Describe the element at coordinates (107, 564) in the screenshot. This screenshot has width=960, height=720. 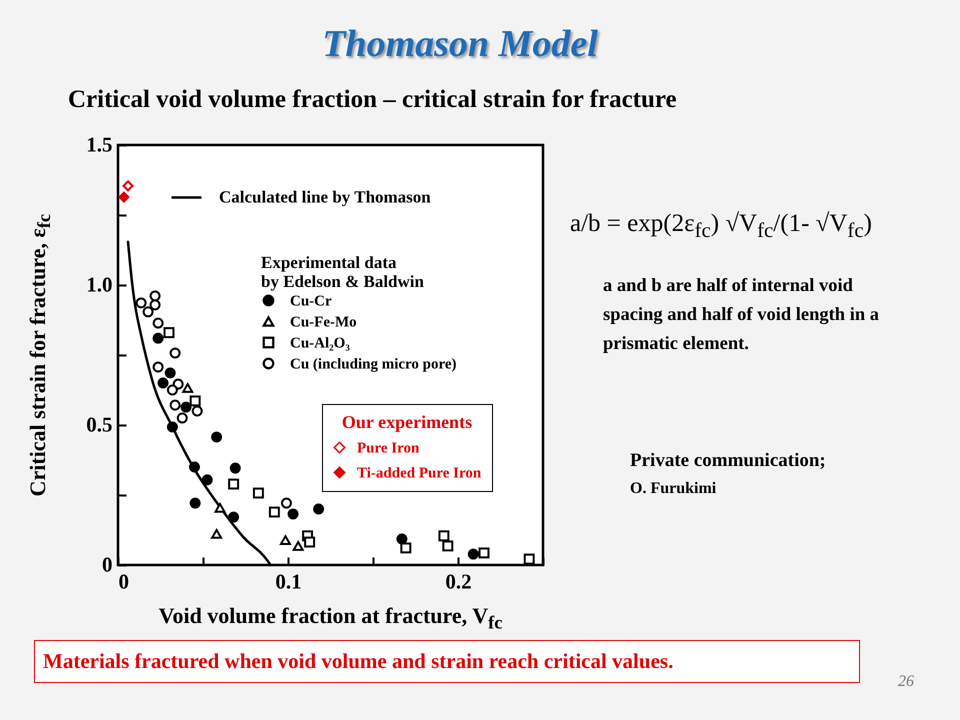
I see `y-tick-label: 0` at that location.